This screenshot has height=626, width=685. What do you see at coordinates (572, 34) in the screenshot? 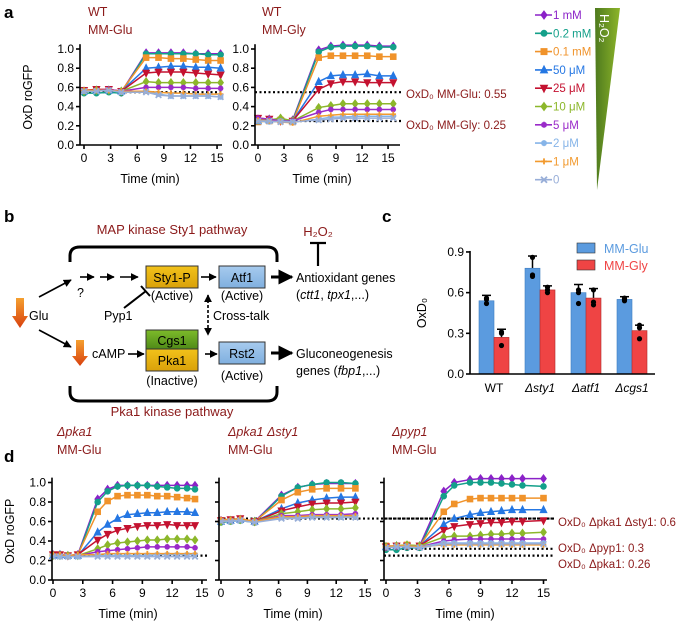
I see `legend-label: 0.2 mM` at bounding box center [572, 34].